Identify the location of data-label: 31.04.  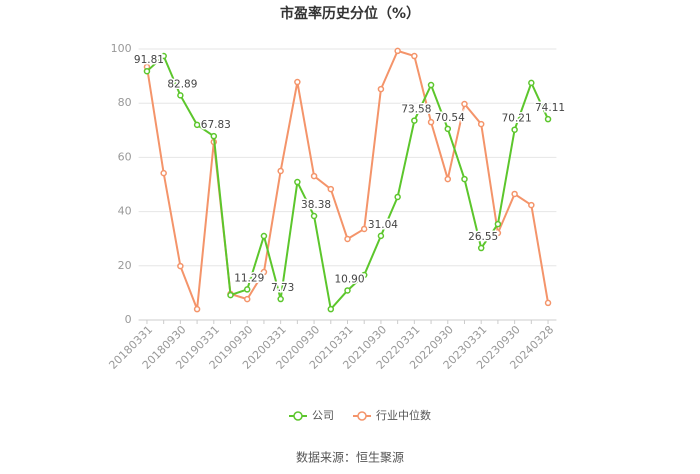
(383, 225).